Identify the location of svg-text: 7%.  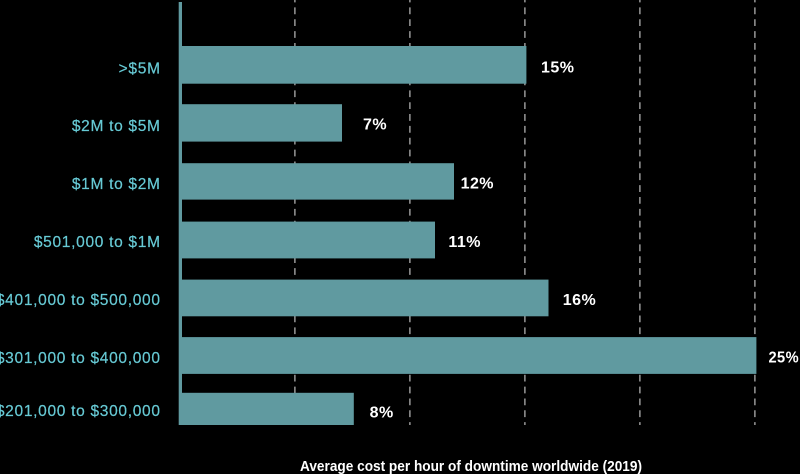
(375, 124).